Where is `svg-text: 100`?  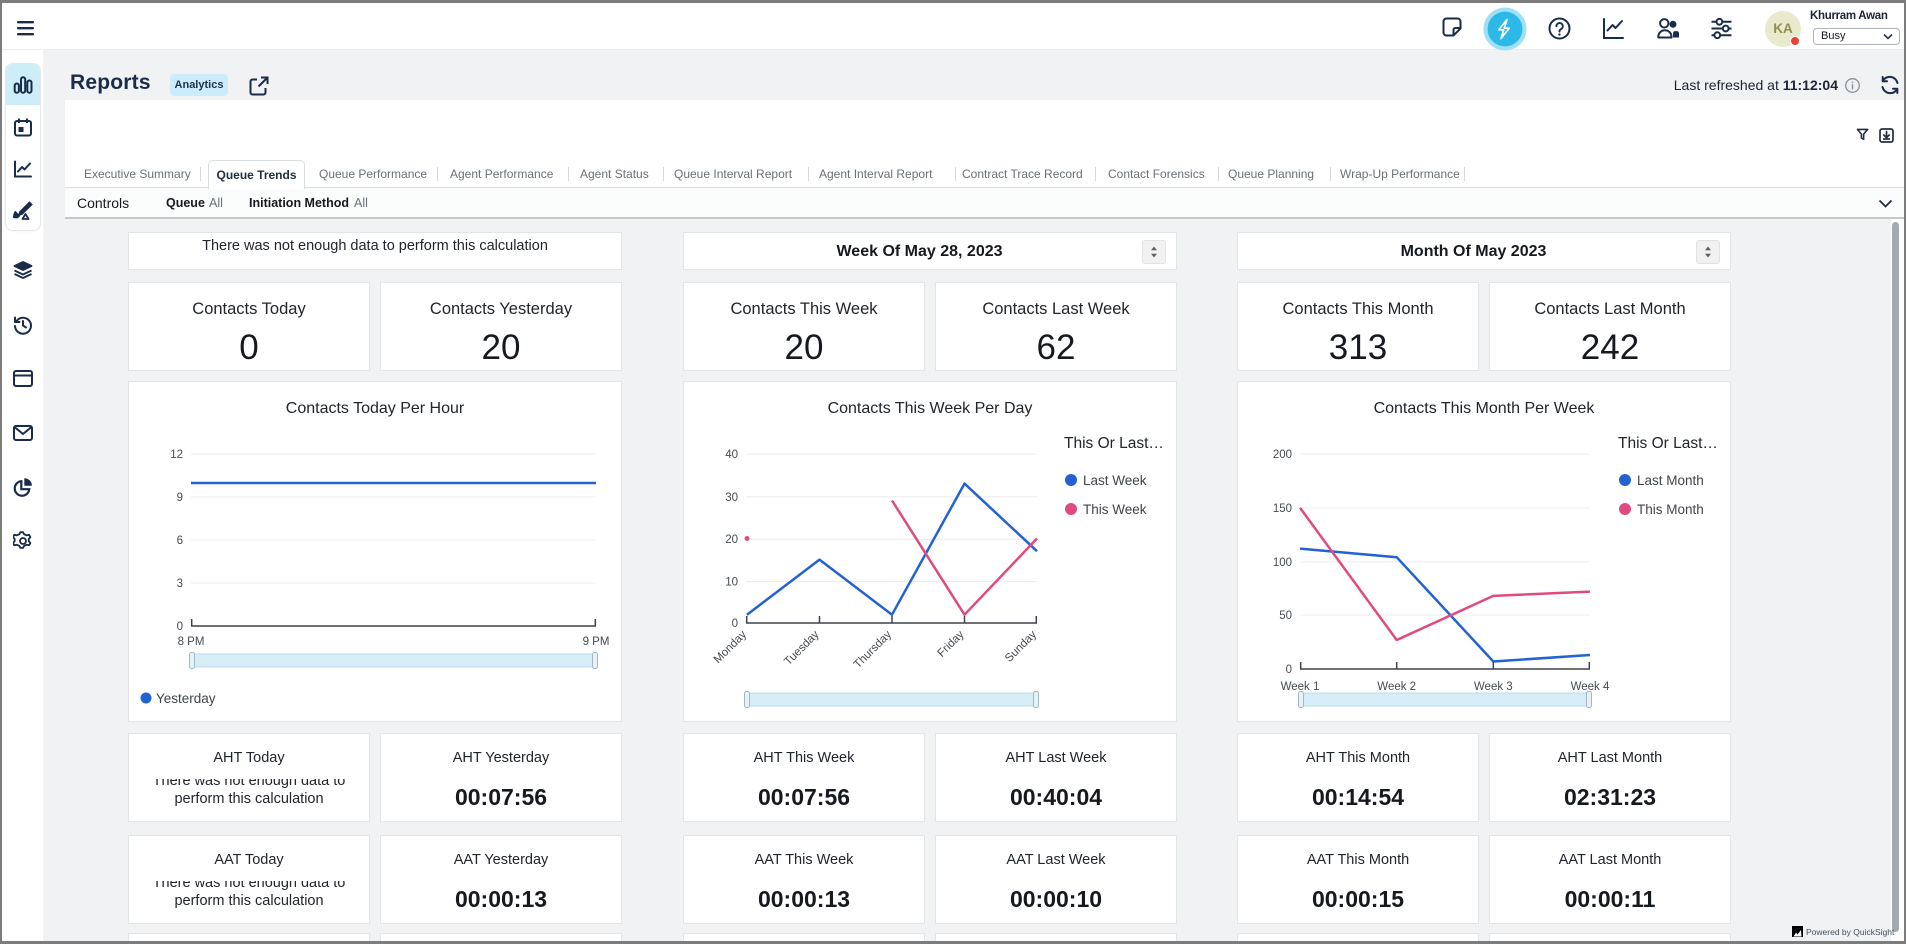 svg-text: 100 is located at coordinates (1282, 563).